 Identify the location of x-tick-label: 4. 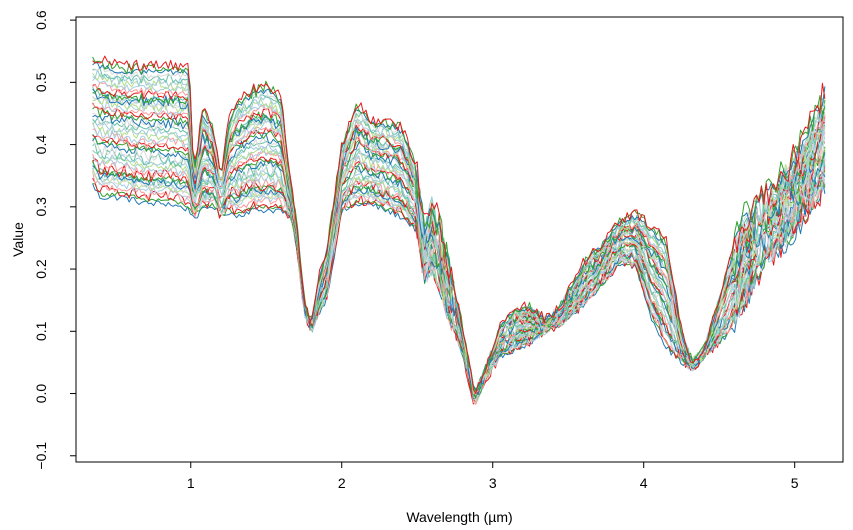
(644, 483).